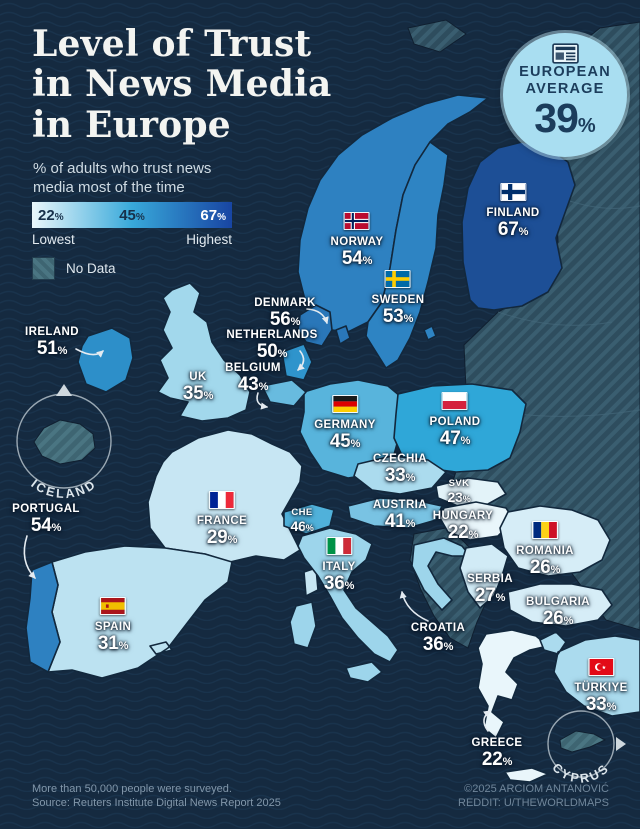 This screenshot has height=829, width=640. I want to click on country-shape-netherlands, so click(297, 362).